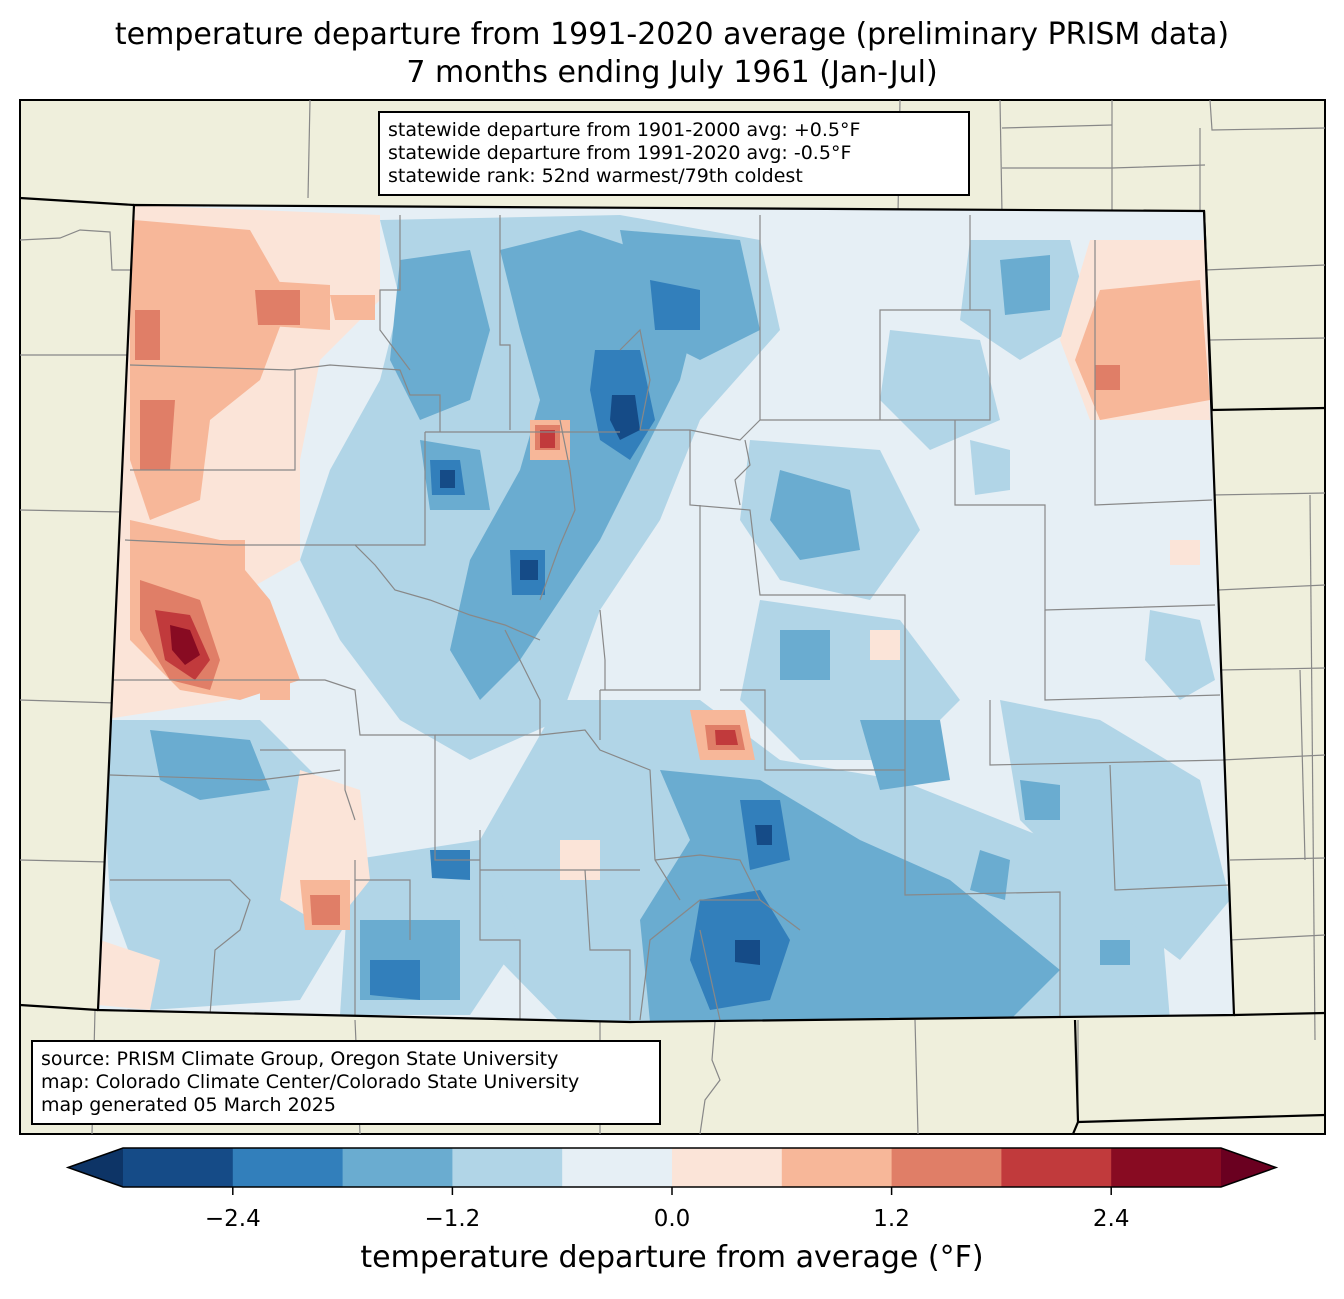 The height and width of the screenshot is (1299, 1344). I want to click on colorbar-extend-high, so click(1248, 1167).